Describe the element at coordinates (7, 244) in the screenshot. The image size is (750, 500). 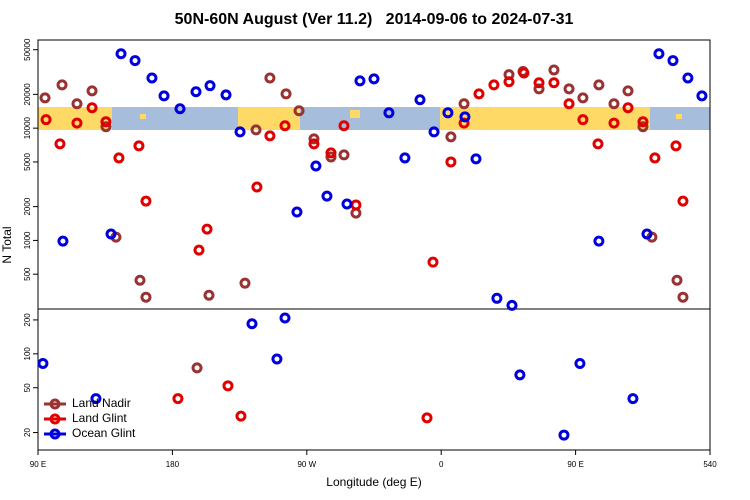
I see `y-axis-label: N Total` at that location.